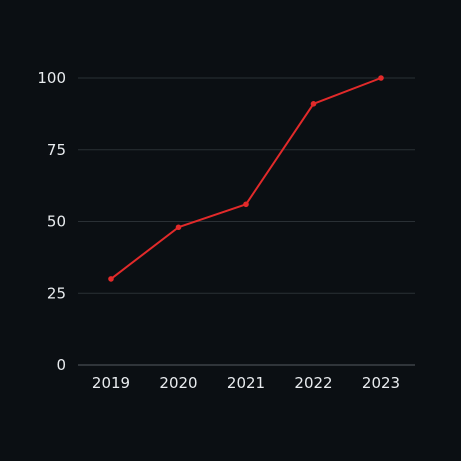 Image resolution: width=461 pixels, height=461 pixels. What do you see at coordinates (178, 383) in the screenshot?
I see `x-tick-label: 2020` at bounding box center [178, 383].